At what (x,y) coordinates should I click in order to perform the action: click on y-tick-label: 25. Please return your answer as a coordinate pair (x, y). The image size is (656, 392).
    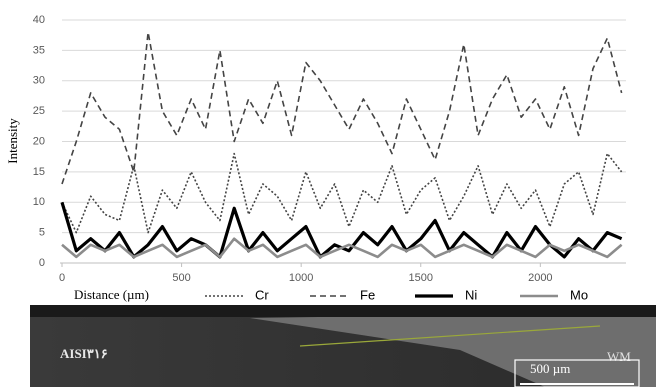
    Looking at the image, I should click on (39, 111).